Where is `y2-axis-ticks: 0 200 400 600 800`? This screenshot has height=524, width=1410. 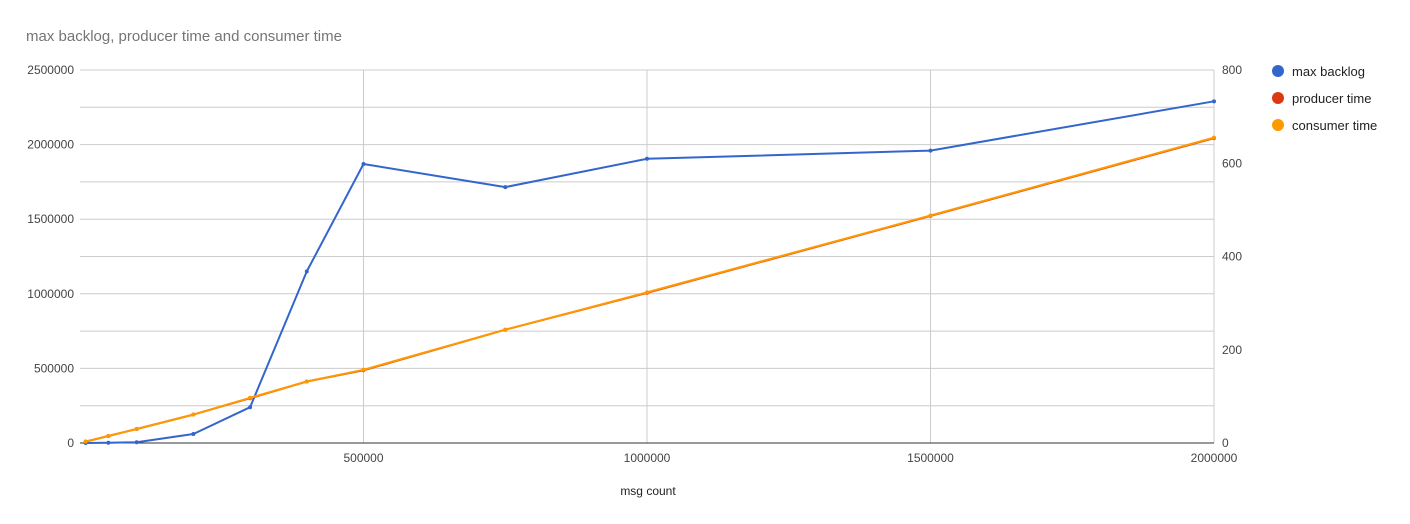 y2-axis-ticks: 0 200 400 600 800 is located at coordinates (1232, 256).